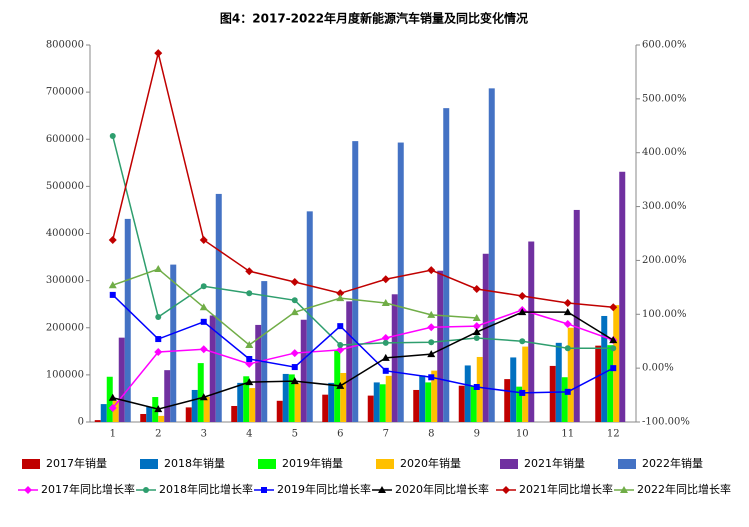 The height and width of the screenshot is (527, 749). Describe the element at coordinates (613, 434) in the screenshot. I see `x-tick-label: 12` at that location.